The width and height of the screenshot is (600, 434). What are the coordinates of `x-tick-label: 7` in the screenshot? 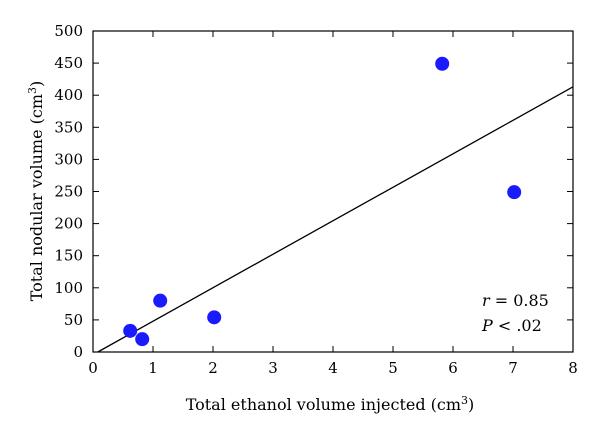 It's located at (513, 368).